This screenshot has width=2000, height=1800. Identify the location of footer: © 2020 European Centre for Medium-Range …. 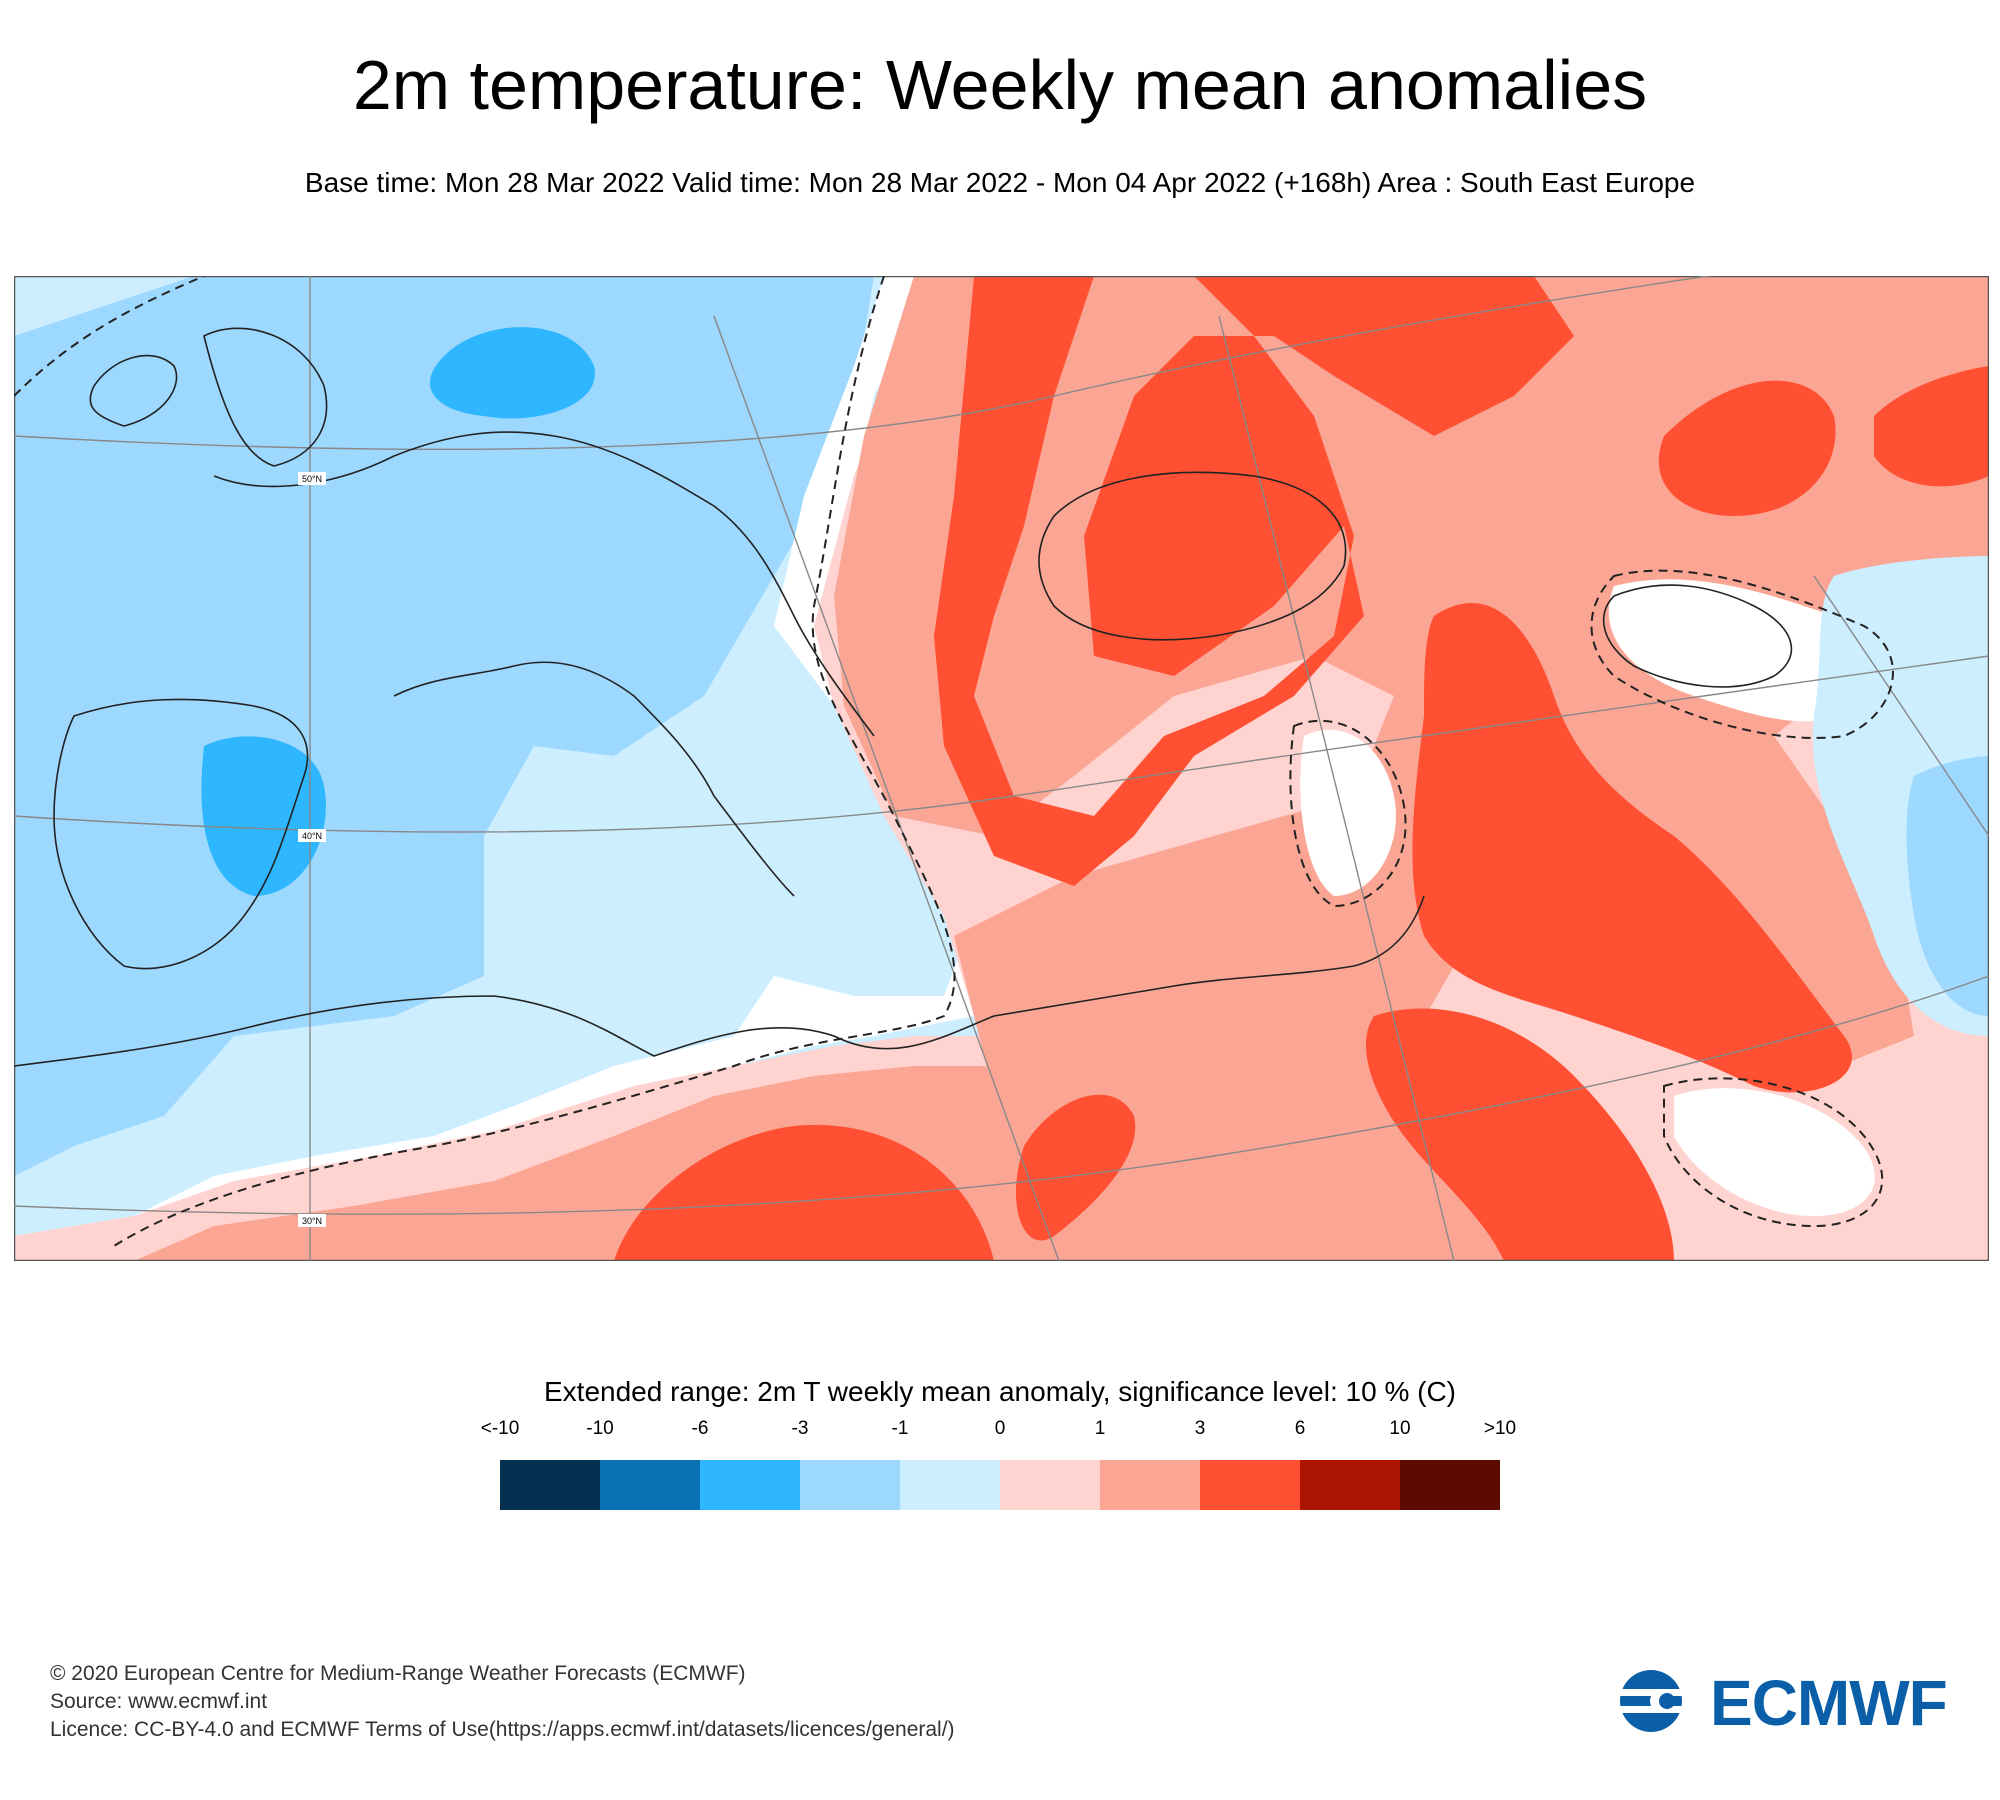
(502, 1702).